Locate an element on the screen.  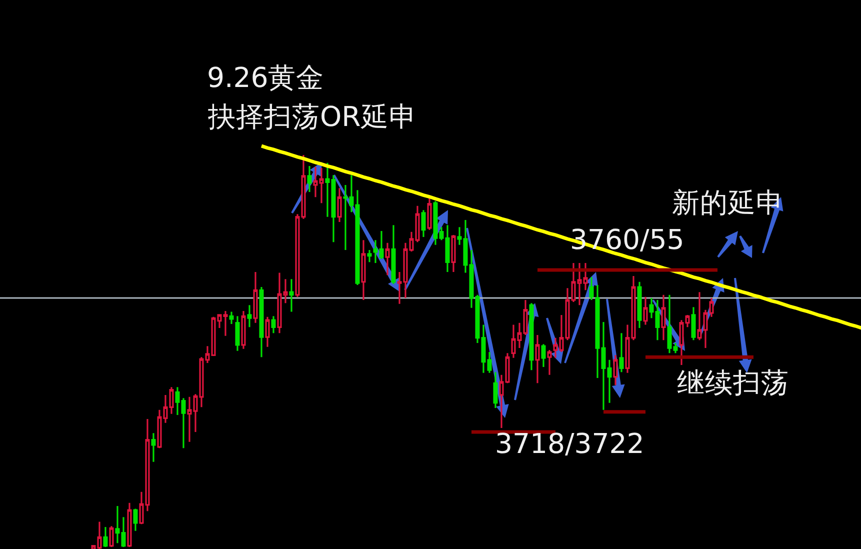
annotation: 继续扫荡 is located at coordinates (733, 383).